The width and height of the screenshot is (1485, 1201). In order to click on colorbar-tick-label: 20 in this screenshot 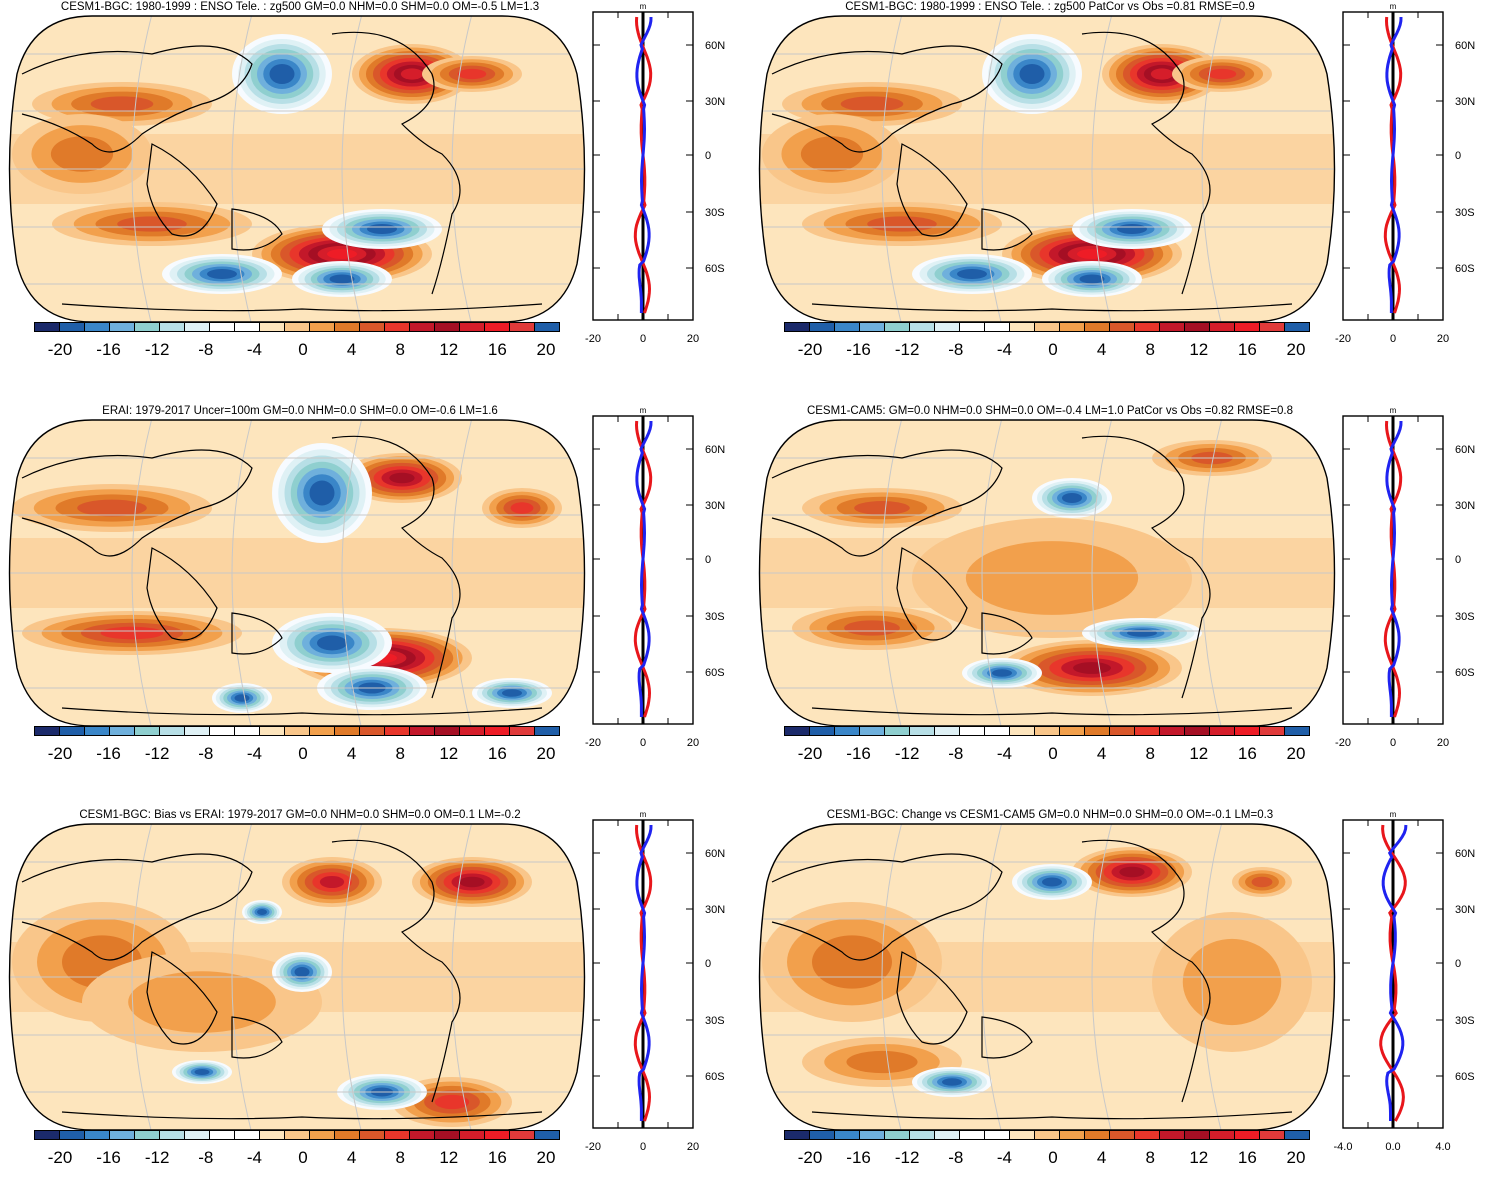, I will do `click(1296, 1157)`.